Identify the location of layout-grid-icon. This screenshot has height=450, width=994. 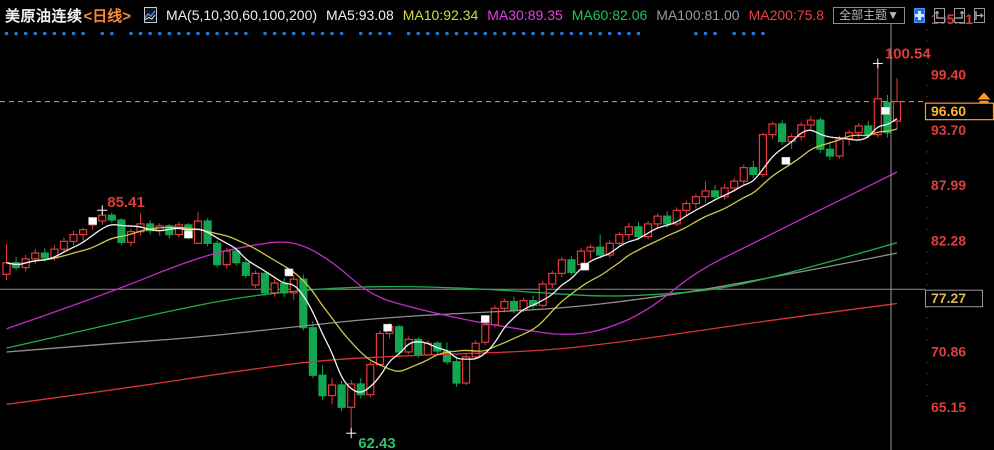
(919, 15).